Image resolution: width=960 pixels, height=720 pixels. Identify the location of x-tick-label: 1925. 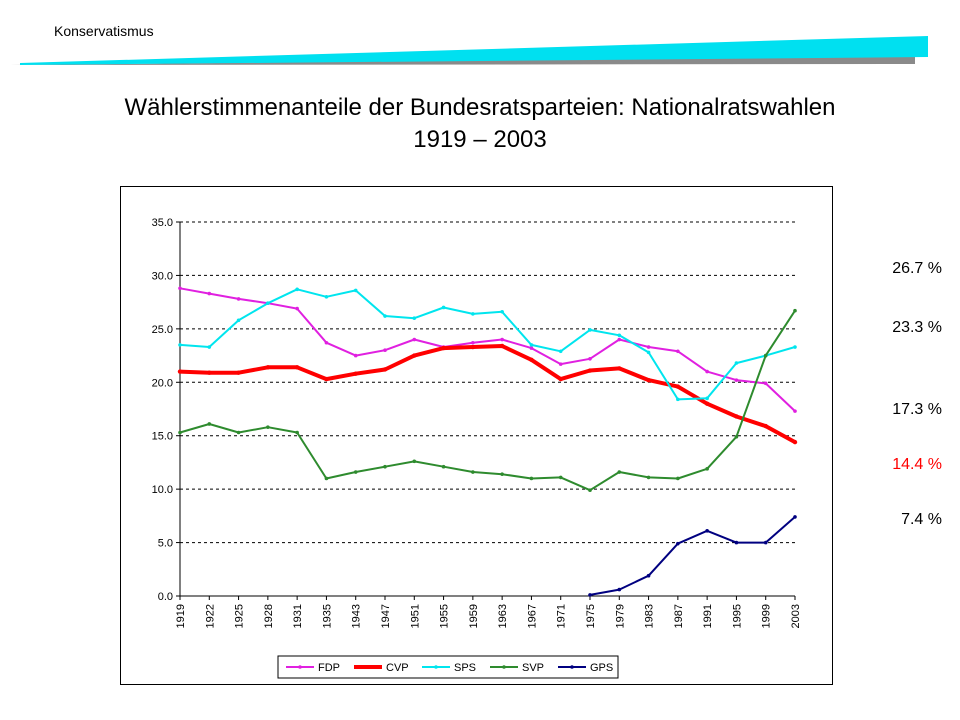
(240, 616).